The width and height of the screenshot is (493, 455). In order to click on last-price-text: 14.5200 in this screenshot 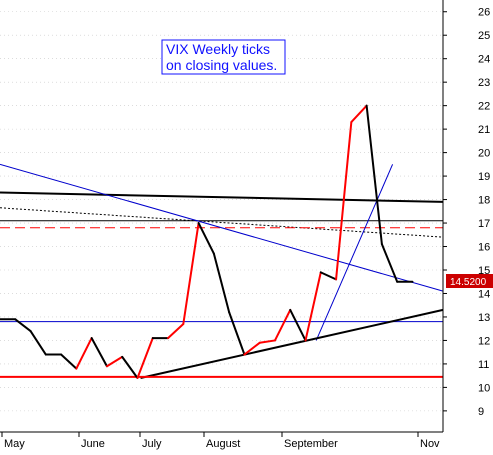, I will do `click(468, 282)`.